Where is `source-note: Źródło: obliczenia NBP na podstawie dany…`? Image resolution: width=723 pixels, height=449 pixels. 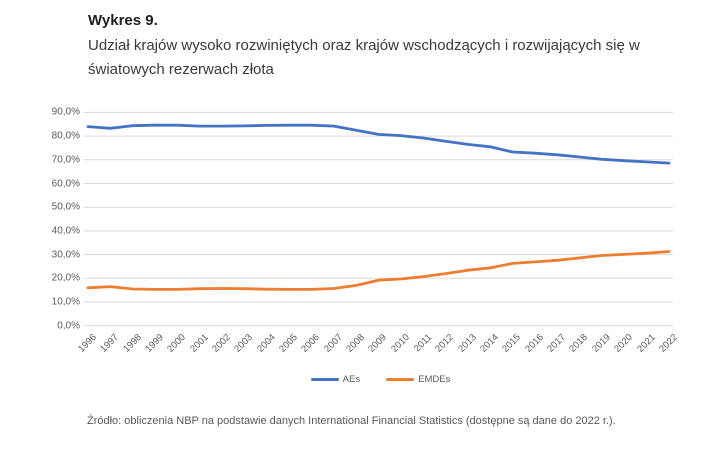 source-note: Źródło: obliczenia NBP na podstawie dany… is located at coordinates (351, 421).